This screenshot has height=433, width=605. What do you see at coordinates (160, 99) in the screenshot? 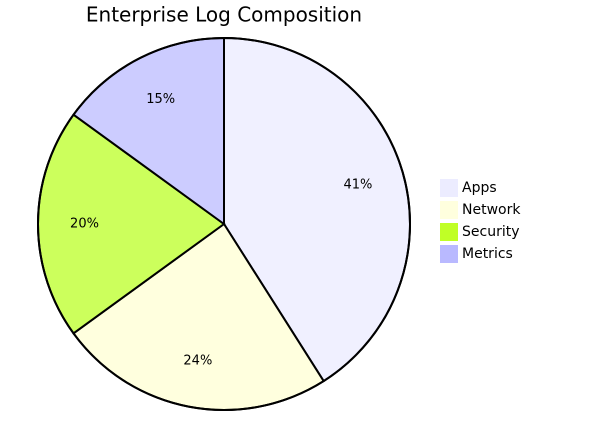
I see `slice-label: 15%` at bounding box center [160, 99].